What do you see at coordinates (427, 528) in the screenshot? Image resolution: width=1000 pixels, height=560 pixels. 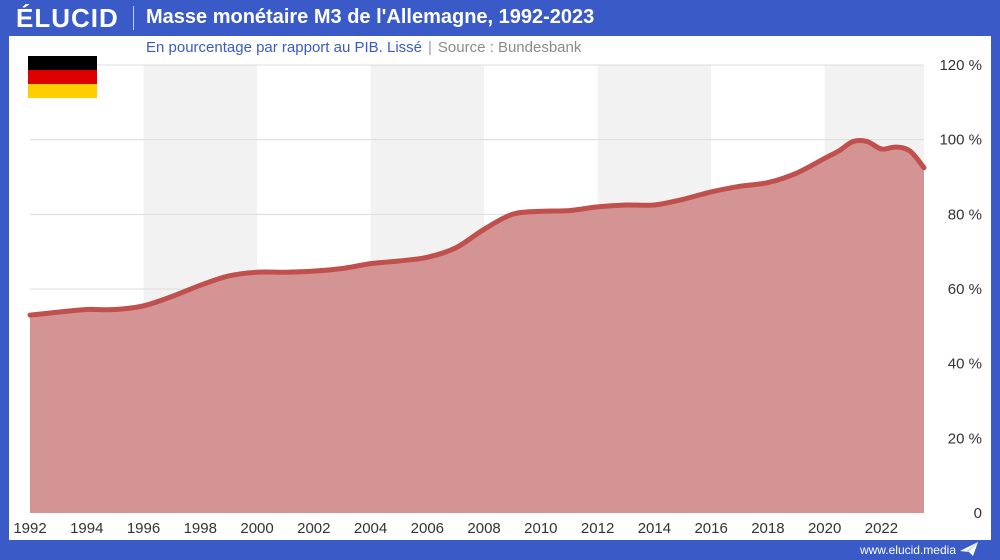 I see `x-tick-label: 2006` at bounding box center [427, 528].